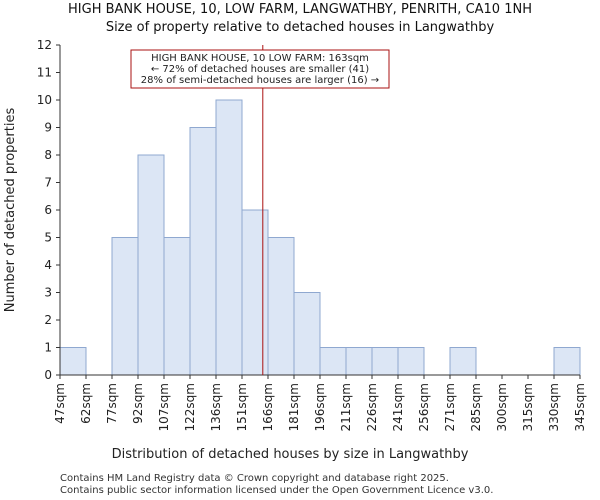 The width and height of the screenshot is (600, 500). Describe the element at coordinates (398, 407) in the screenshot. I see `x-tick-label: 241sqm` at that location.